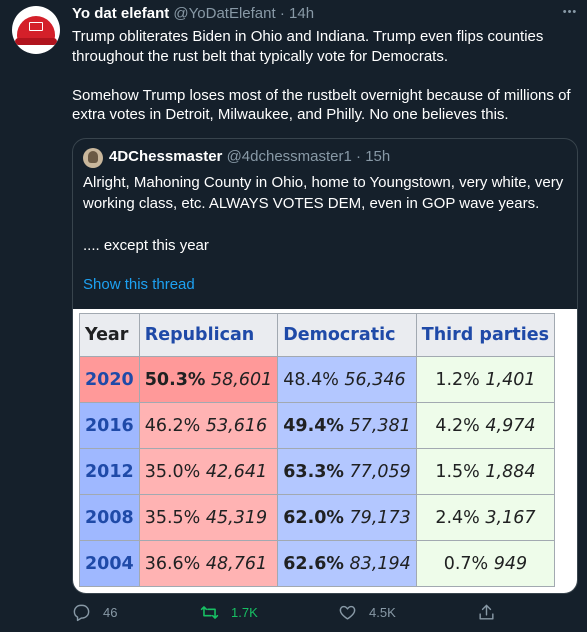 The height and width of the screenshot is (632, 587). Describe the element at coordinates (485, 471) in the screenshot. I see `third-party-cell: 1.5% 1,884` at that location.